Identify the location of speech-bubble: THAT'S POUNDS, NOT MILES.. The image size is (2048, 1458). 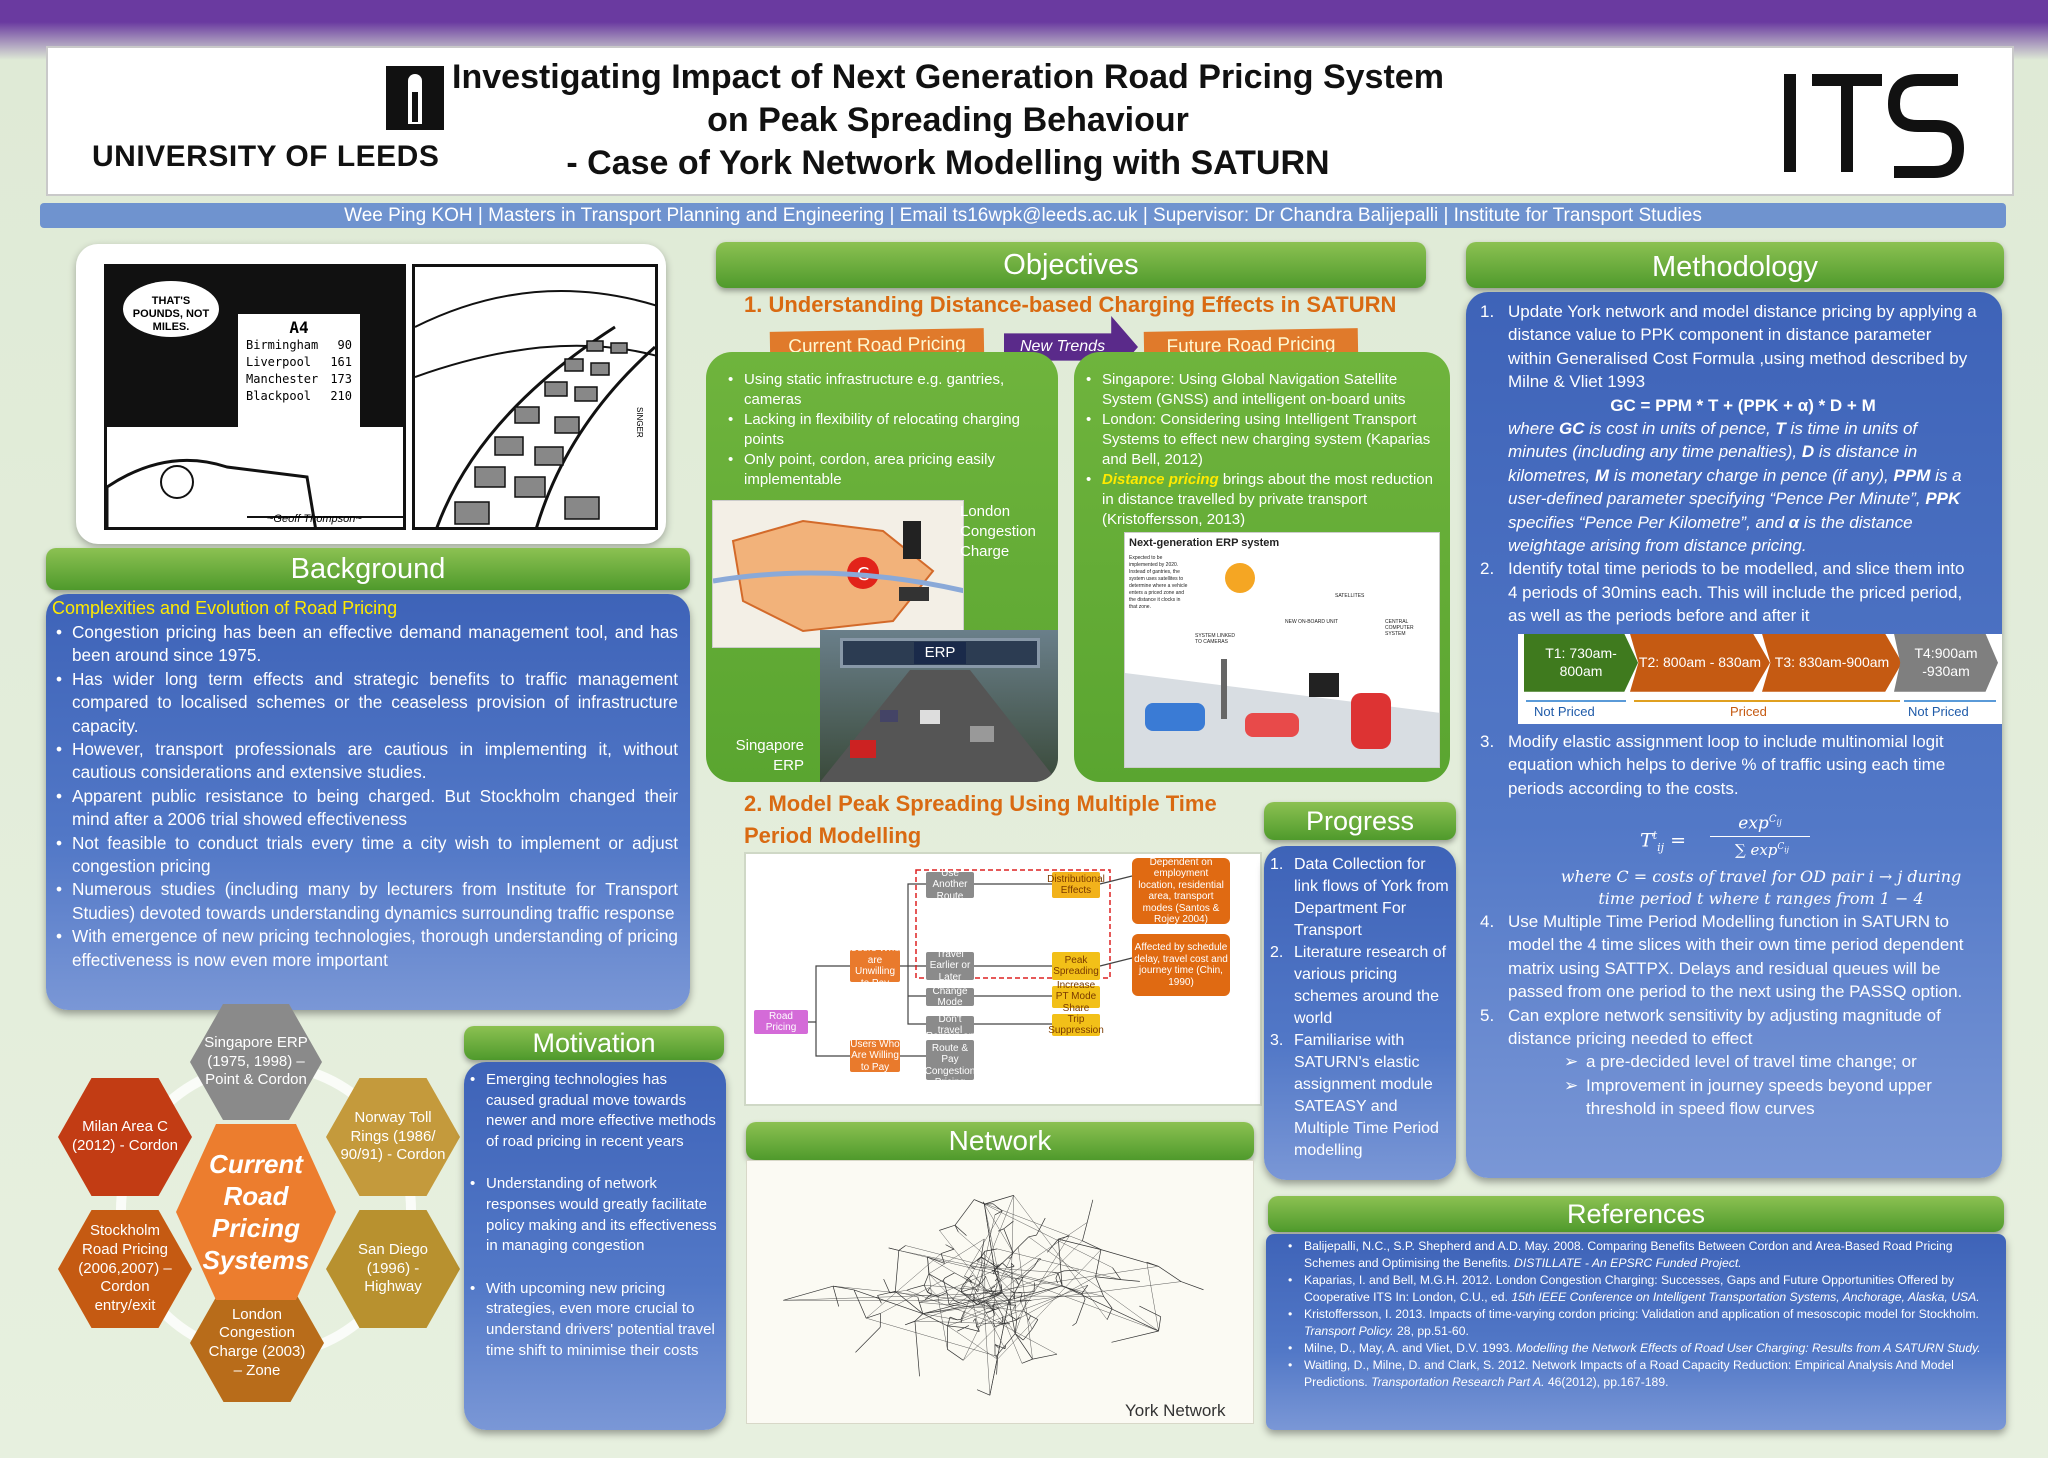
(171, 309).